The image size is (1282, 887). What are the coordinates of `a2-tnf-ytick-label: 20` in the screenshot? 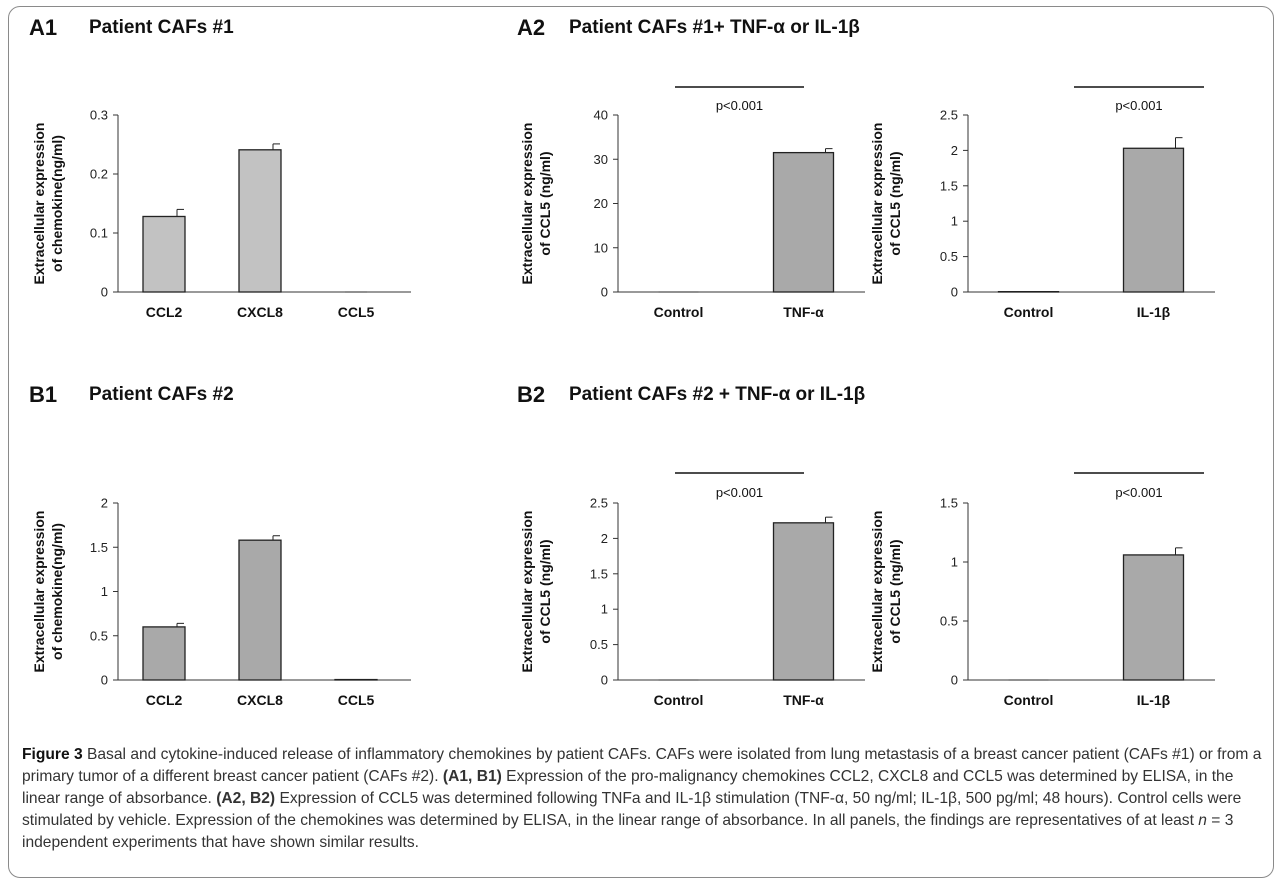 It's located at (601, 203).